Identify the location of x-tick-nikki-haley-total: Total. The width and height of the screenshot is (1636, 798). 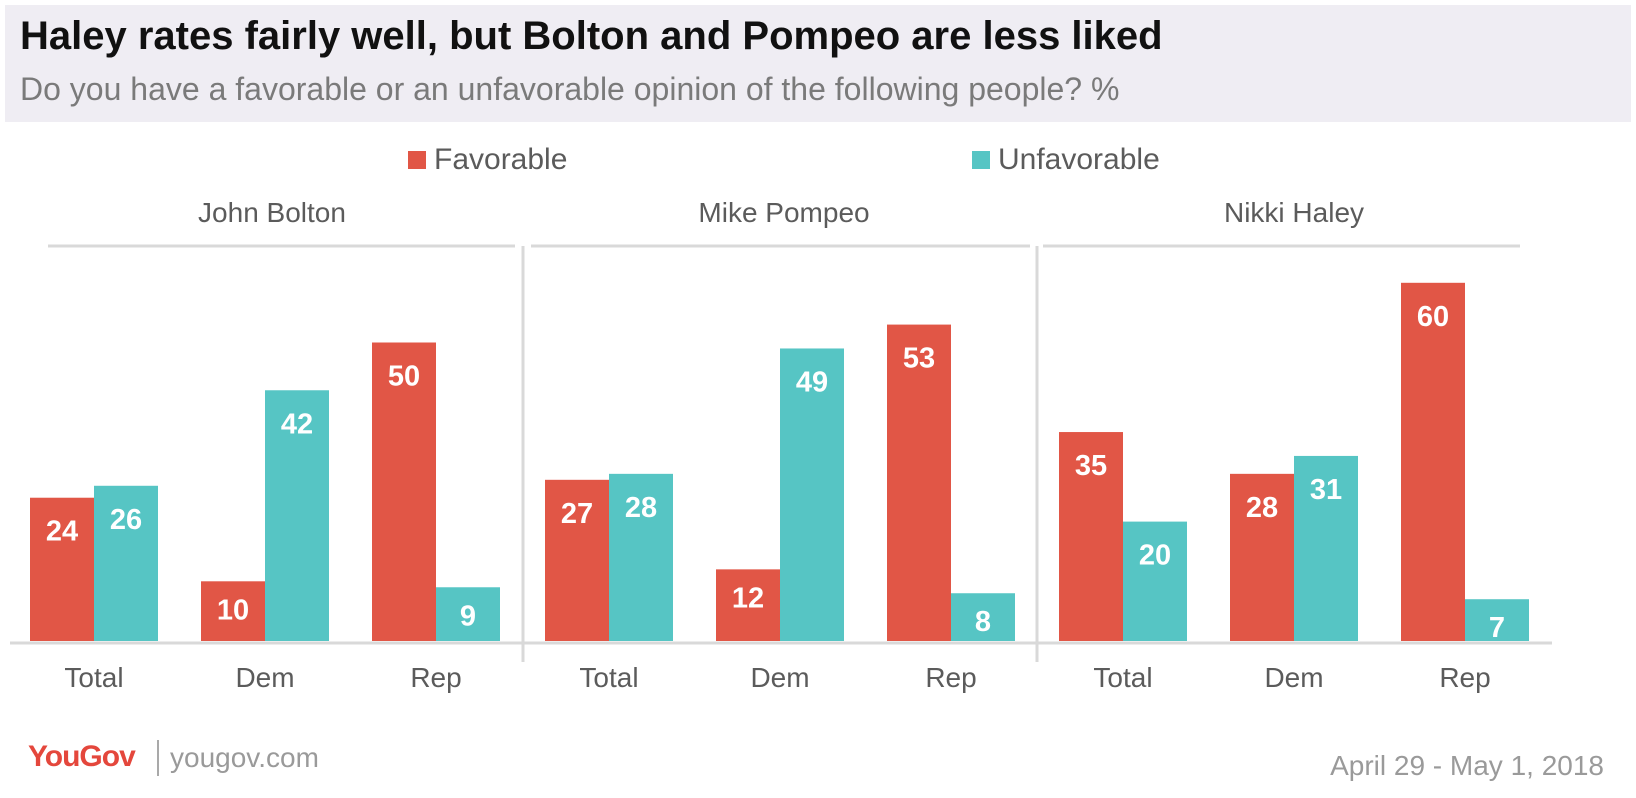
(1122, 677).